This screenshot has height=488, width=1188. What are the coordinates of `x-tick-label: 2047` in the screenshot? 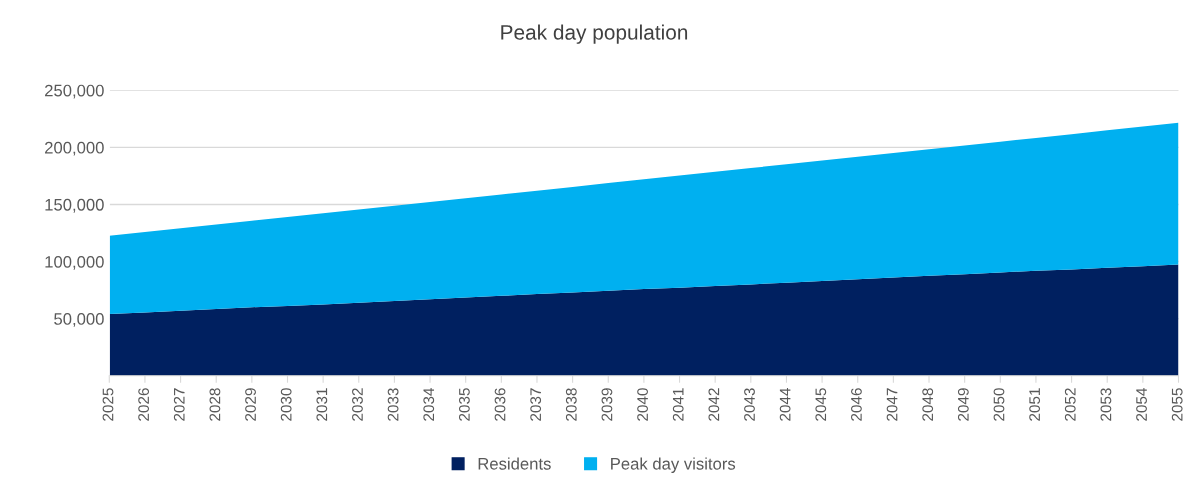 It's located at (892, 404).